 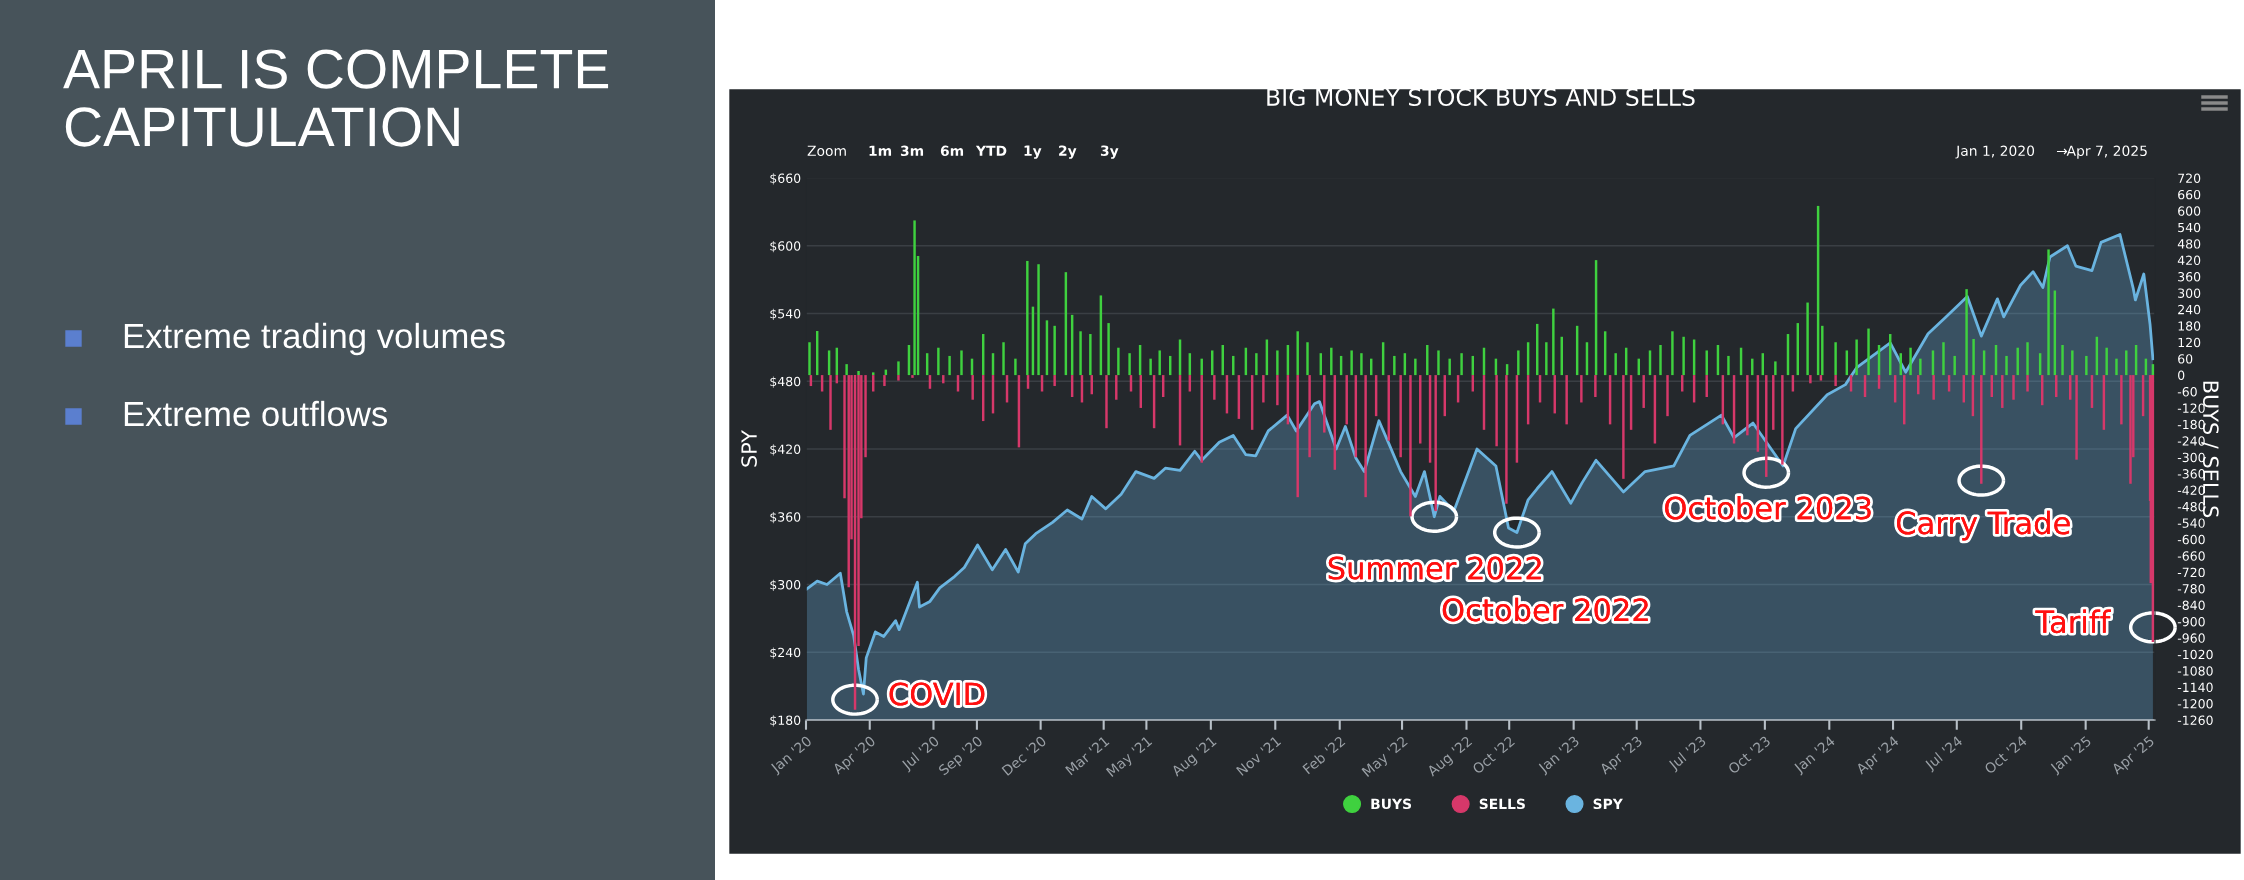 What do you see at coordinates (2191, 457) in the screenshot?
I see `y2-tick-label: -300` at bounding box center [2191, 457].